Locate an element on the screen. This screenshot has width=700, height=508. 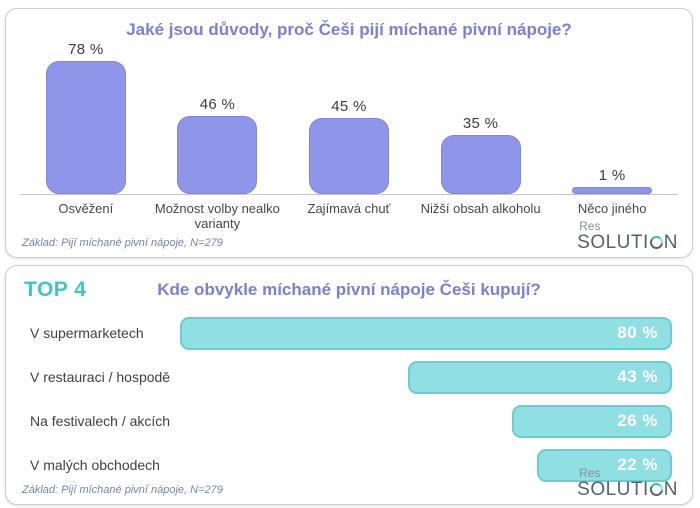
row-label: V supermarketech is located at coordinates (87, 333).